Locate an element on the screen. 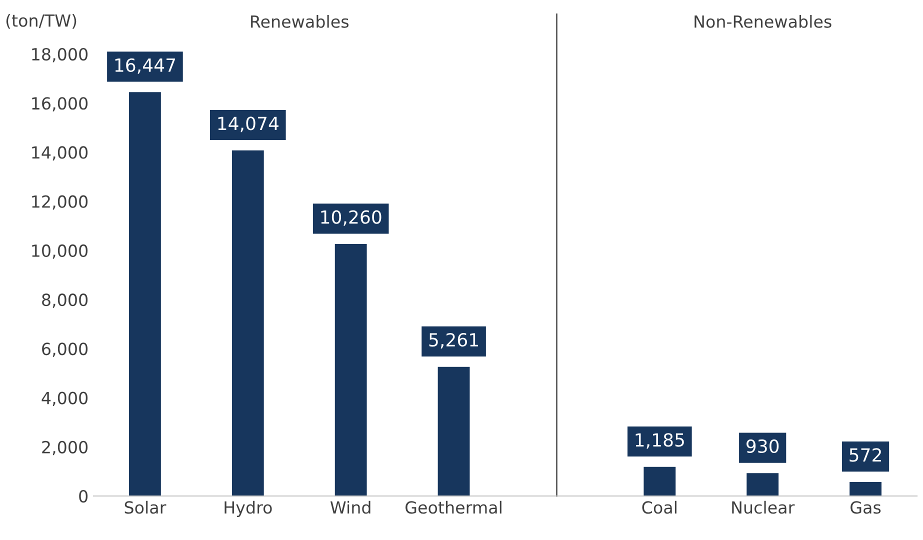 The height and width of the screenshot is (540, 923). y-tick-label: 14,000 is located at coordinates (60, 153).